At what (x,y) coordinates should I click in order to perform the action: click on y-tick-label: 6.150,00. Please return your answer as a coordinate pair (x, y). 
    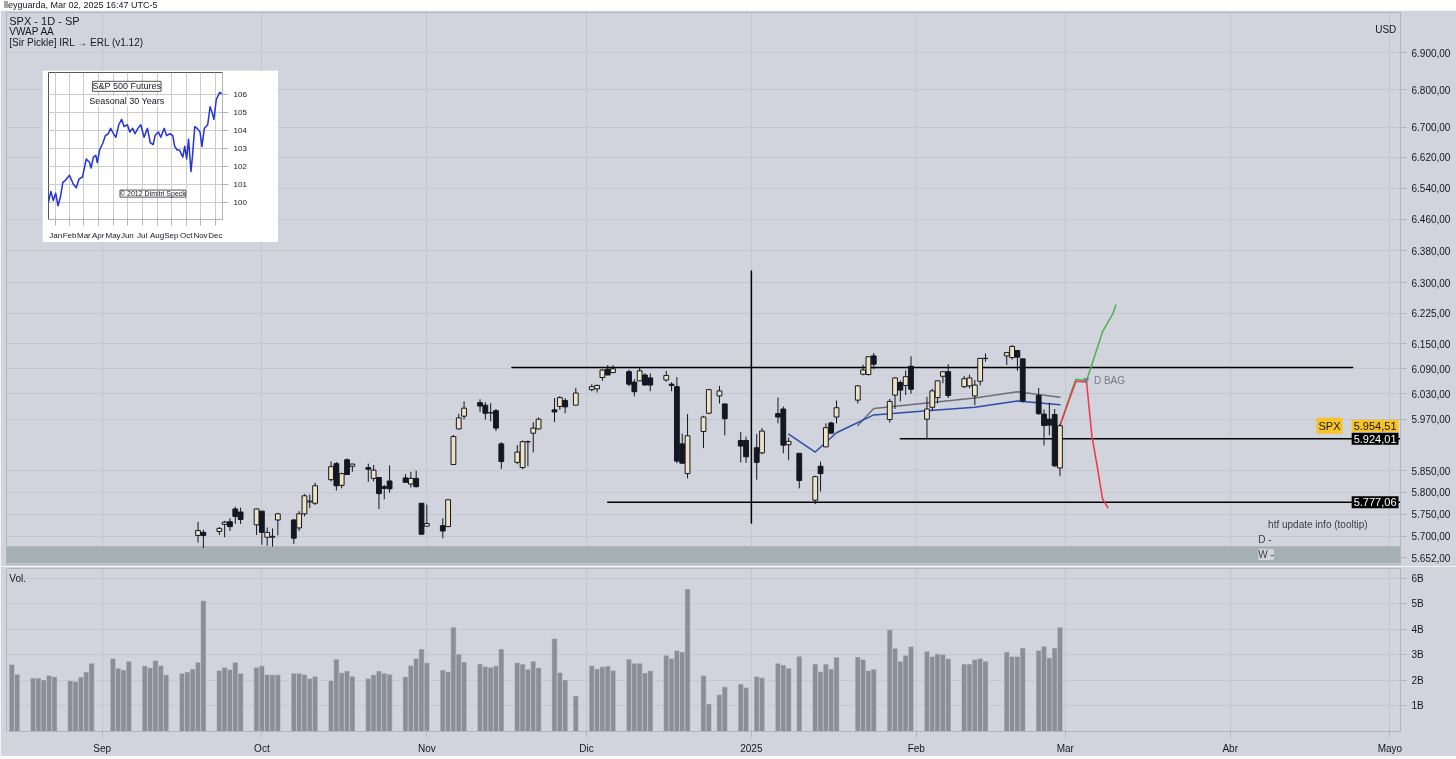
    Looking at the image, I should click on (1431, 344).